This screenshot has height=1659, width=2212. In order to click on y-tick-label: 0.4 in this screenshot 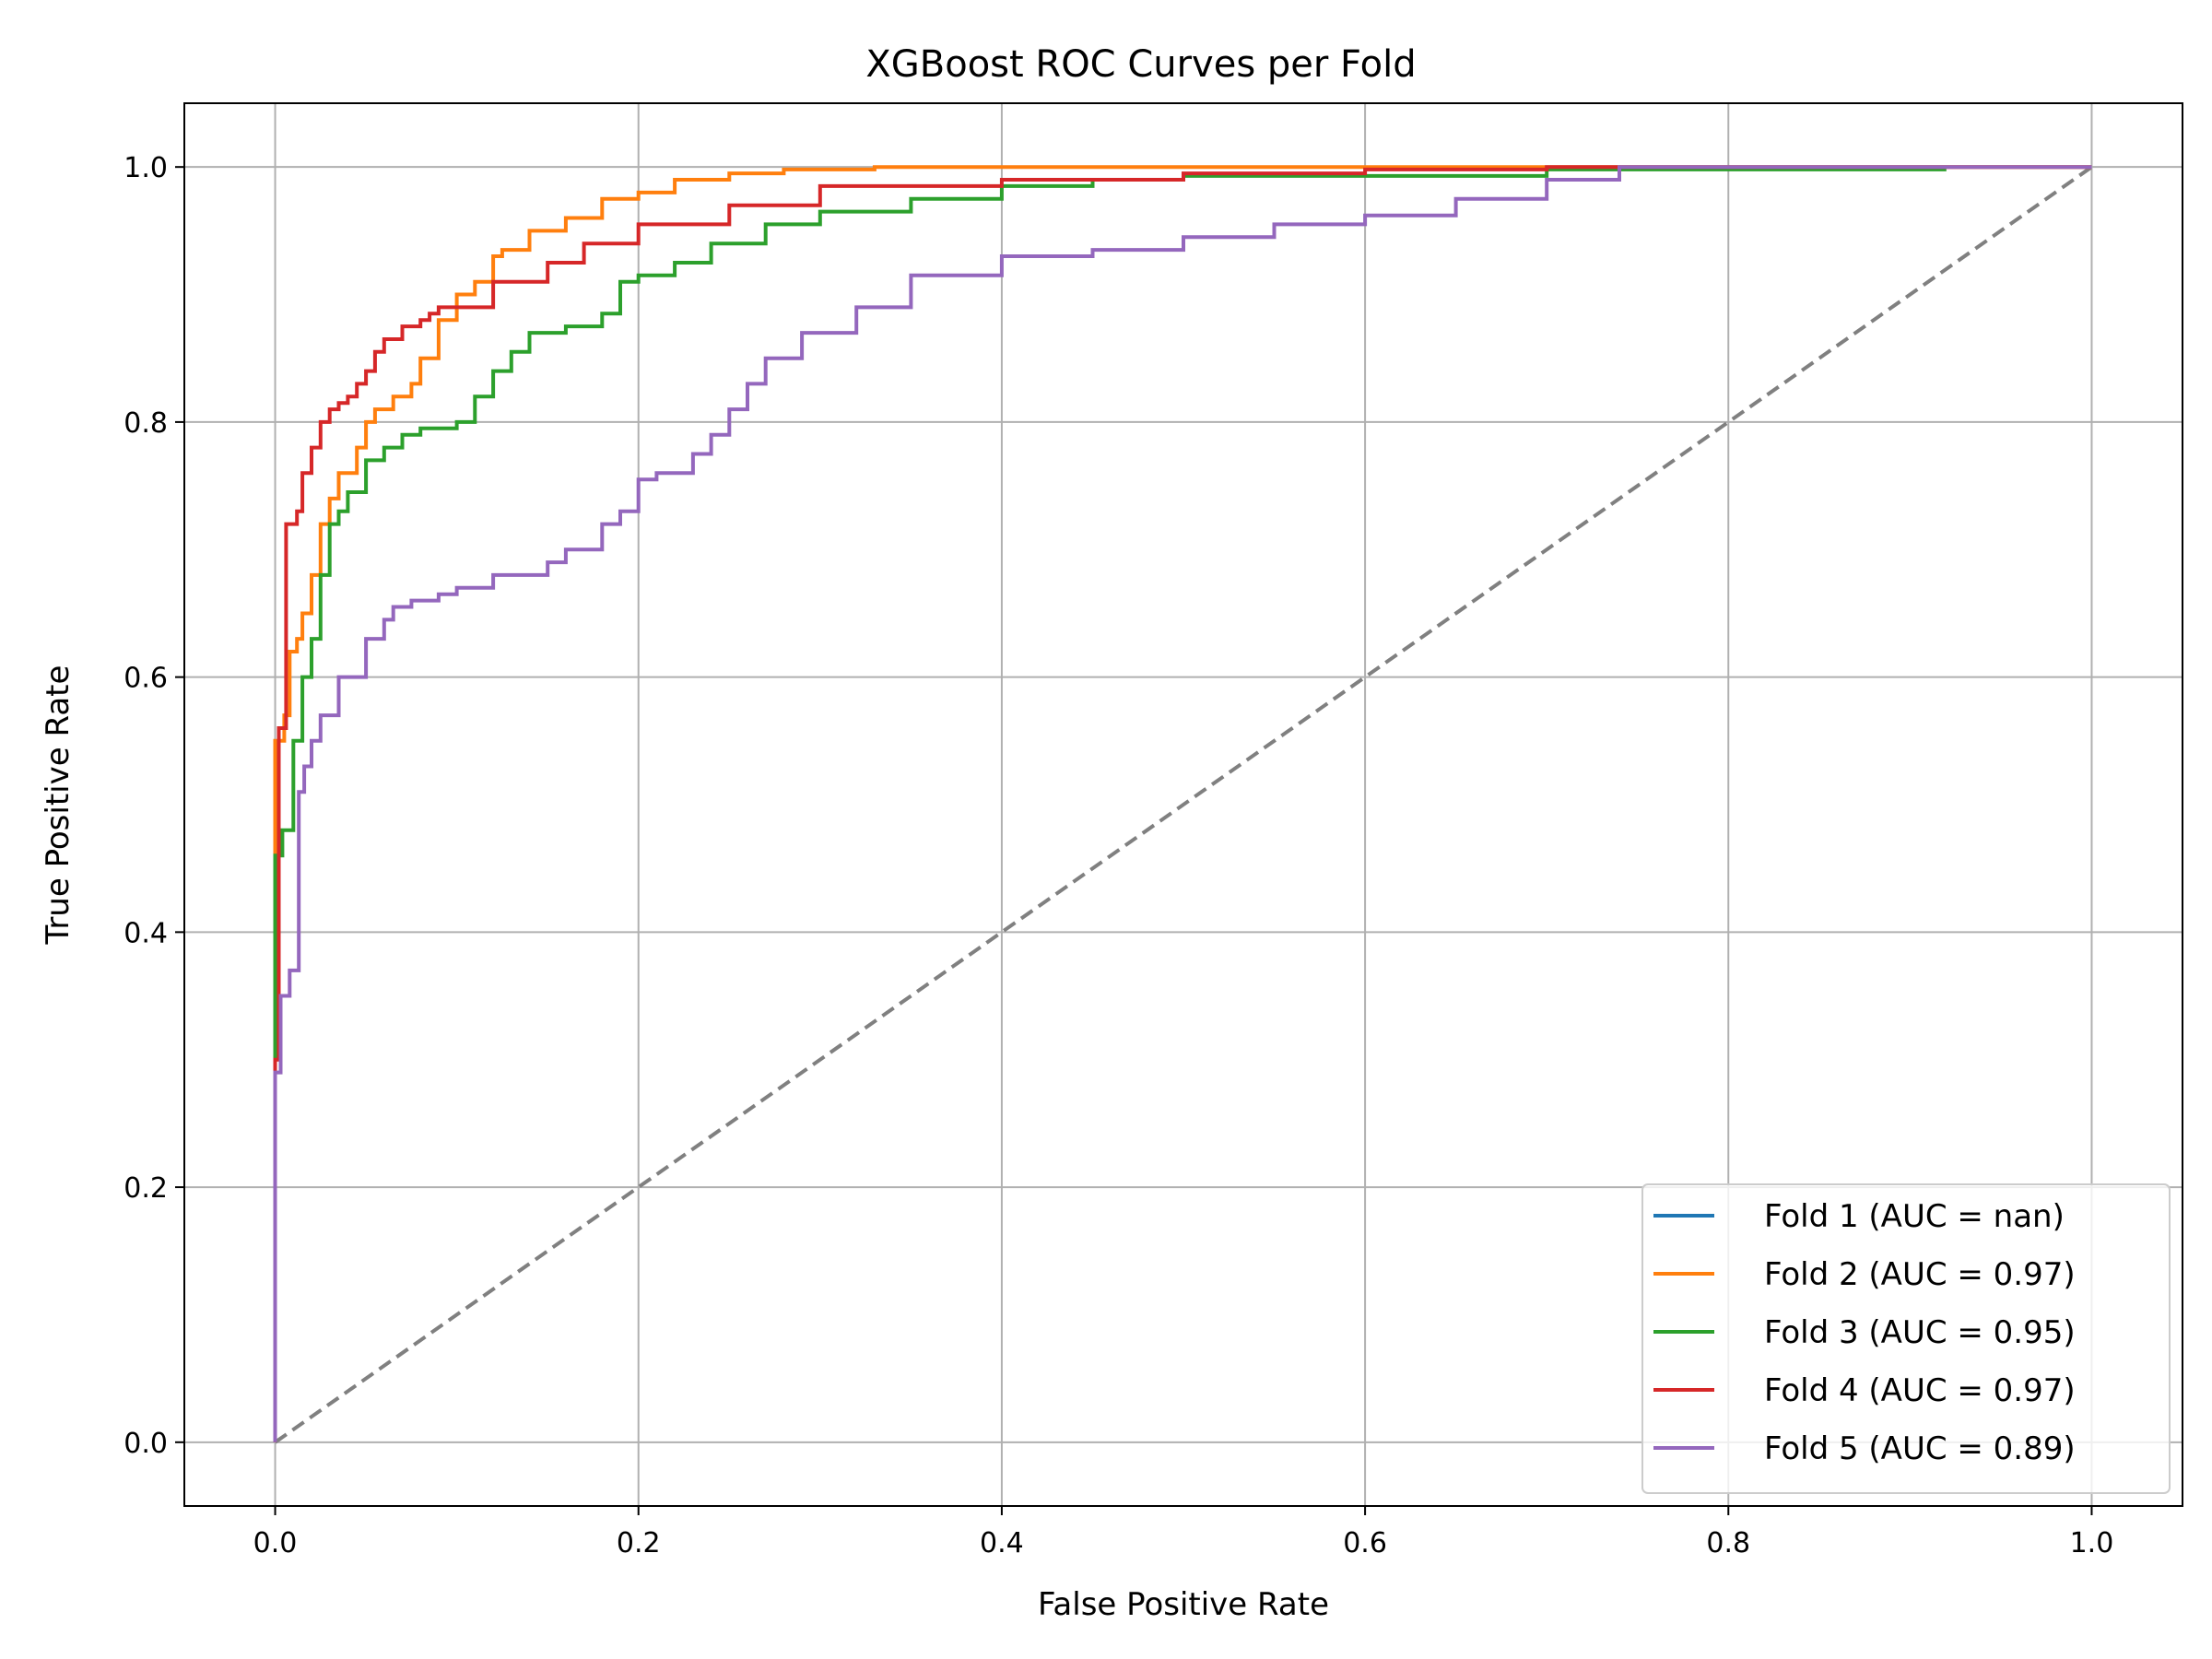, I will do `click(146, 933)`.